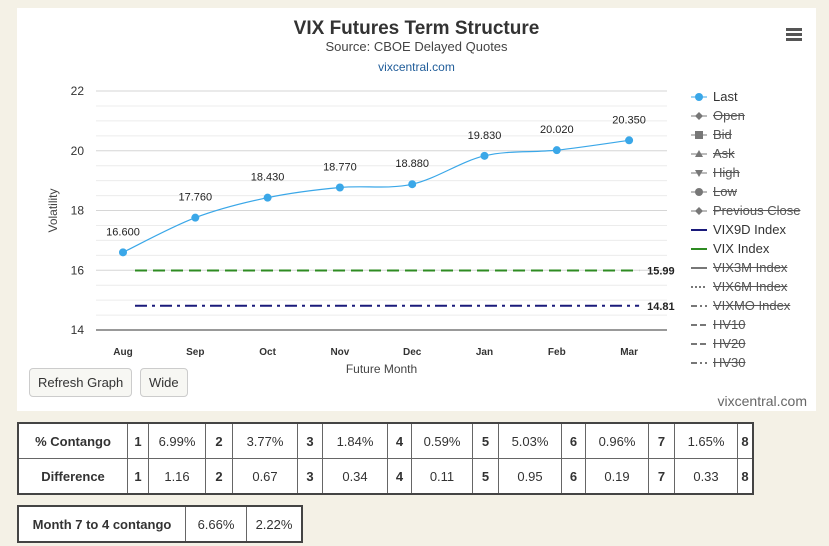 This screenshot has width=829, height=546. I want to click on index-line-label: 15.99, so click(661, 272).